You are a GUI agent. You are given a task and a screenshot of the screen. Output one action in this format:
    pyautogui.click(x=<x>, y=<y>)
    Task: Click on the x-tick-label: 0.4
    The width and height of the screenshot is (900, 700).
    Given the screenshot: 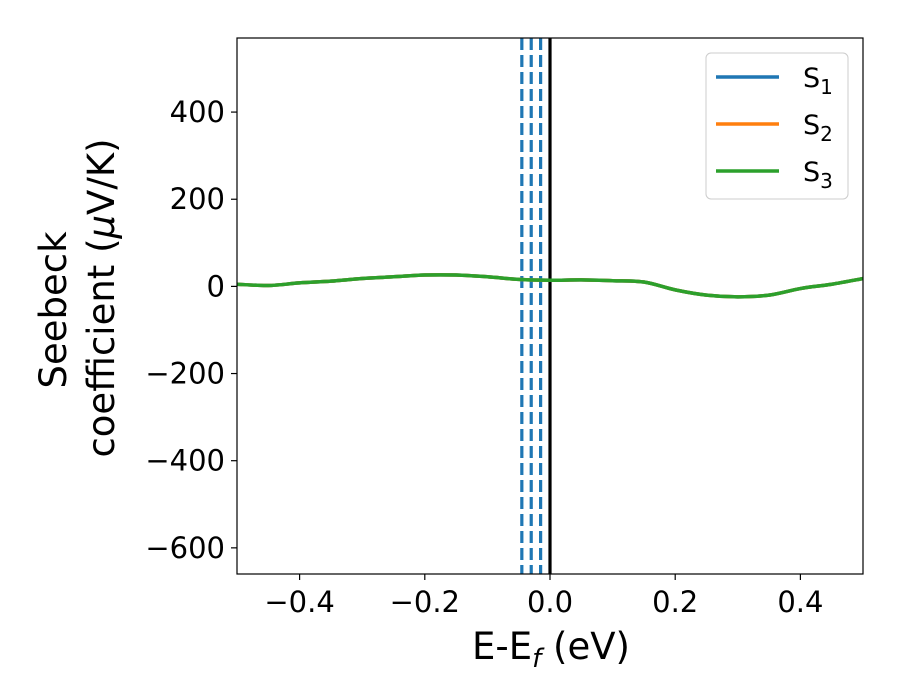 What is the action you would take?
    pyautogui.click(x=800, y=602)
    